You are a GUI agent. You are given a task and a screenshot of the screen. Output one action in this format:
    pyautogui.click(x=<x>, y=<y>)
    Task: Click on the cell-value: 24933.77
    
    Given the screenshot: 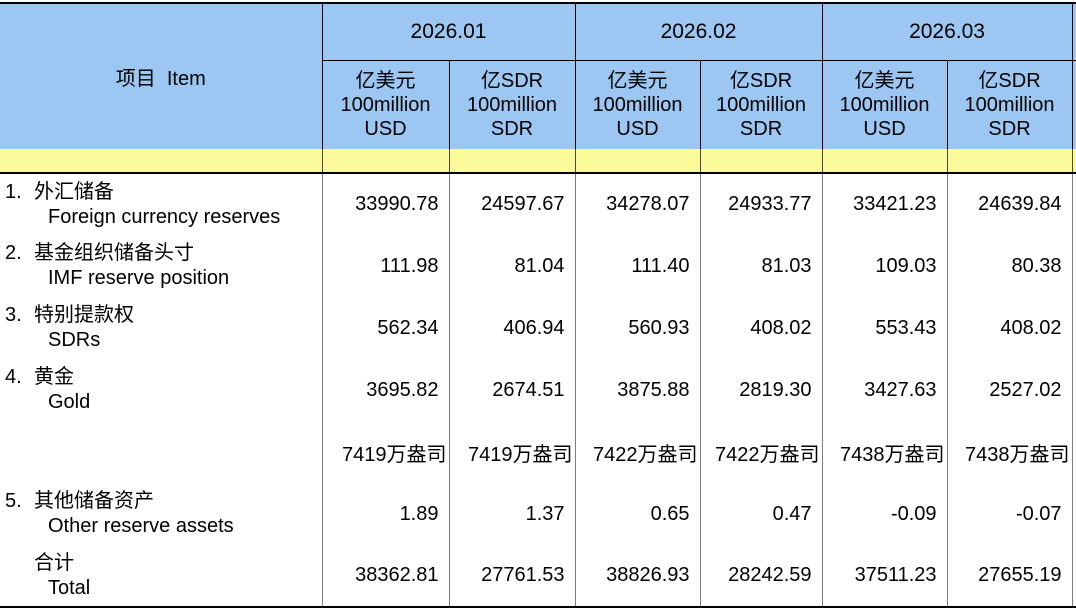 What is the action you would take?
    pyautogui.click(x=761, y=204)
    